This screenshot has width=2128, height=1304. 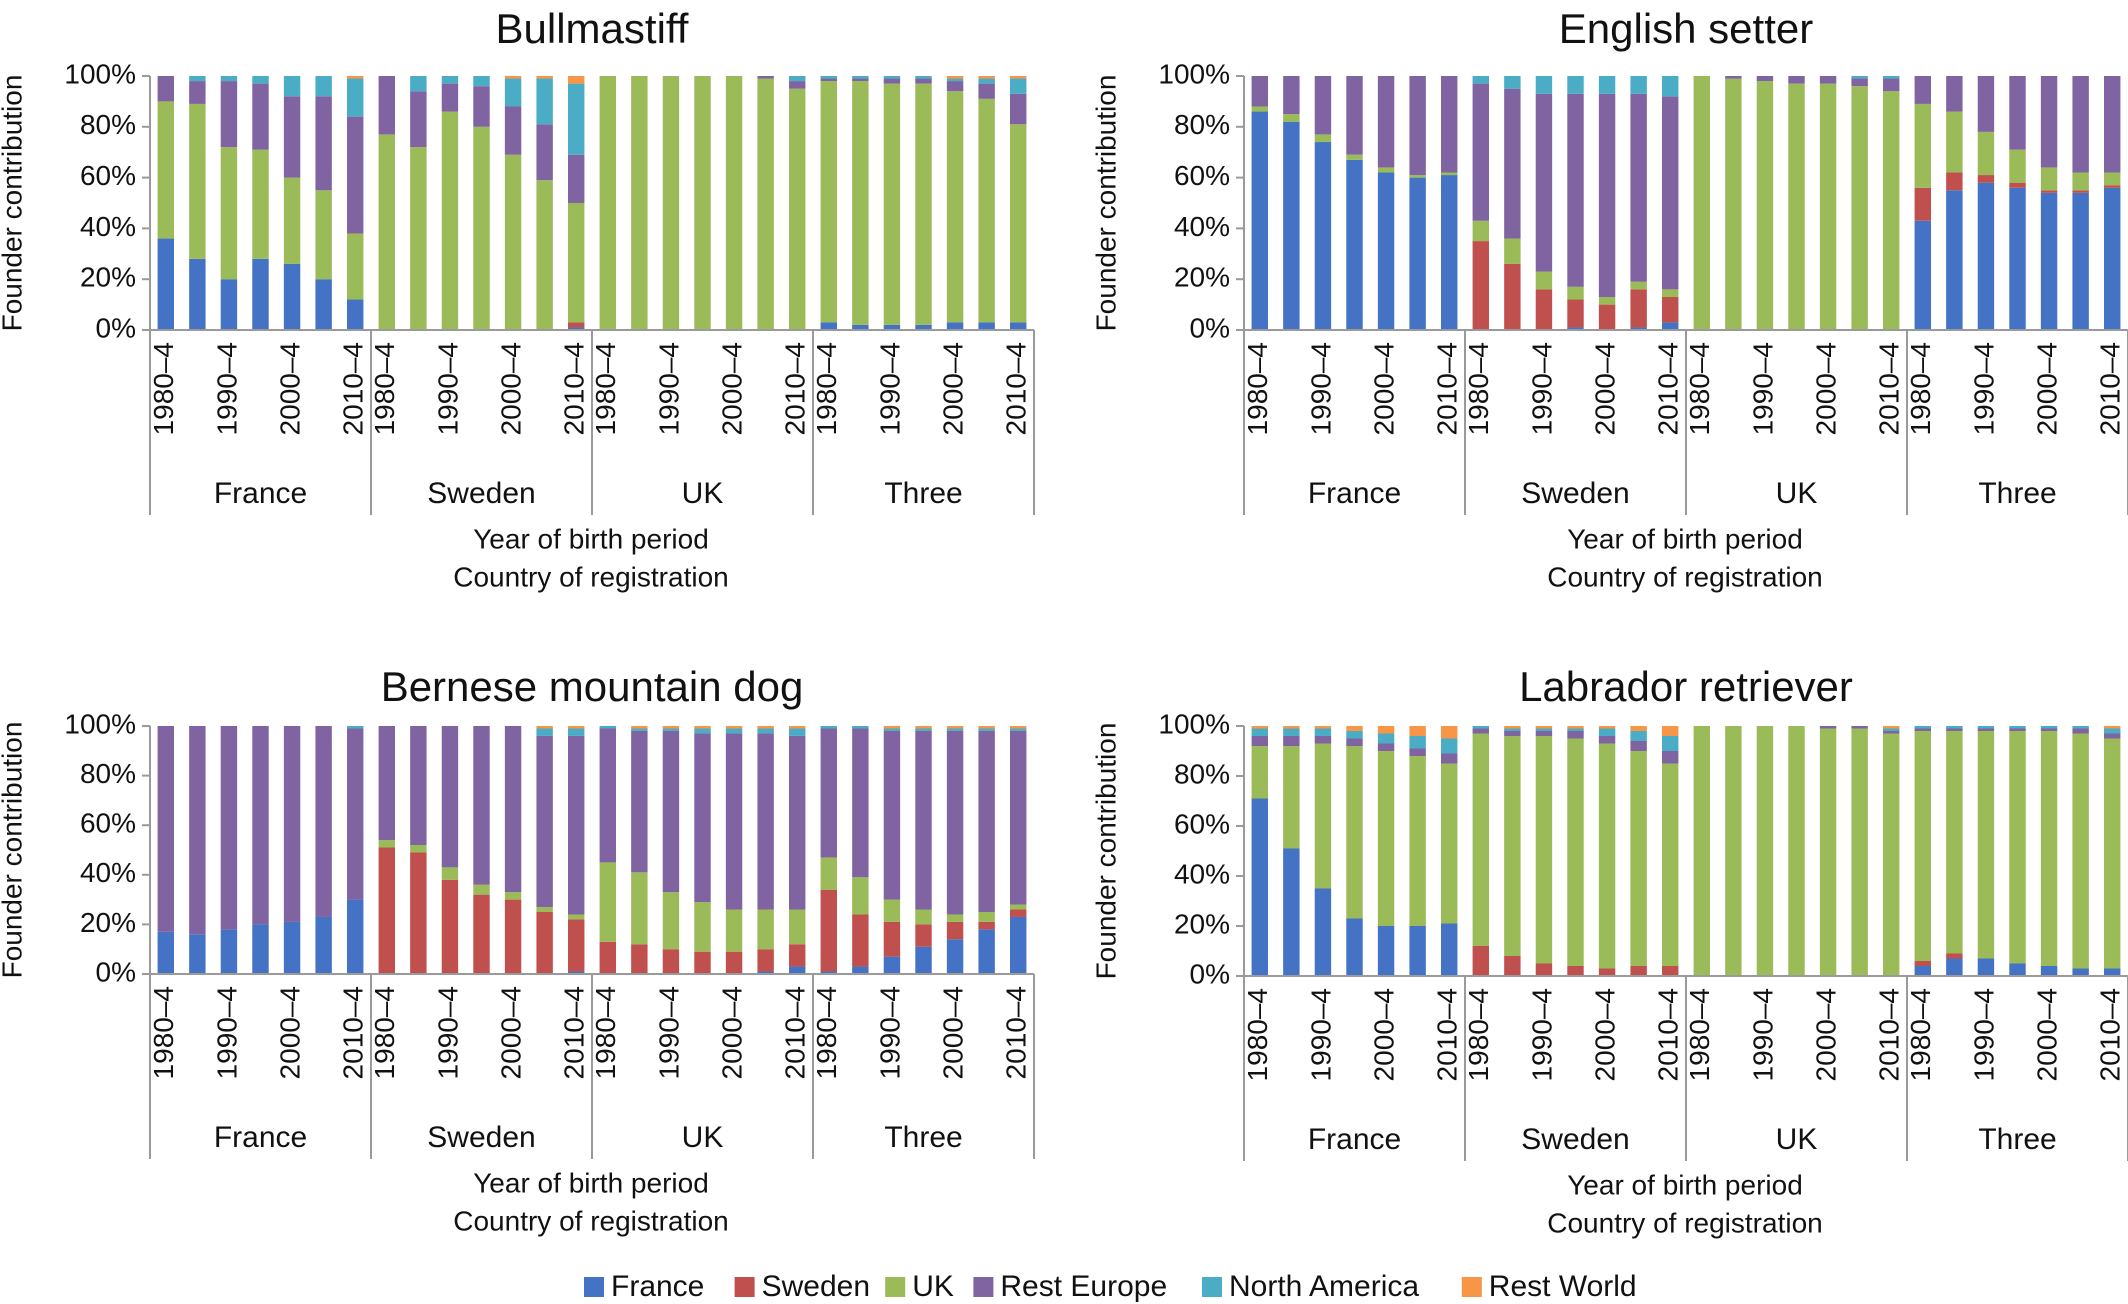 I want to click on y-tick-label: 100%, so click(x=100, y=723).